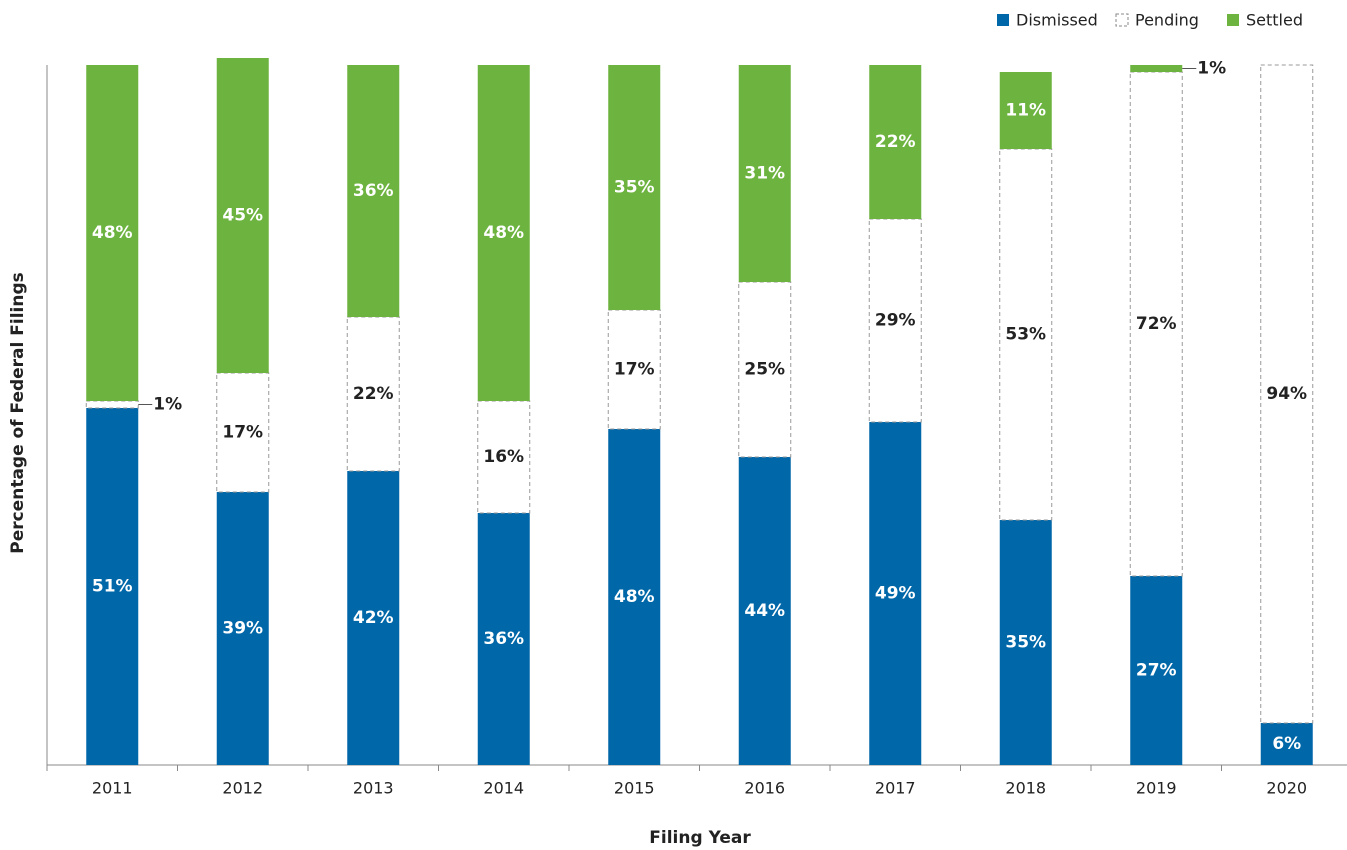 The height and width of the screenshot is (850, 1347). I want to click on x-tick-label: 2015, so click(634, 788).